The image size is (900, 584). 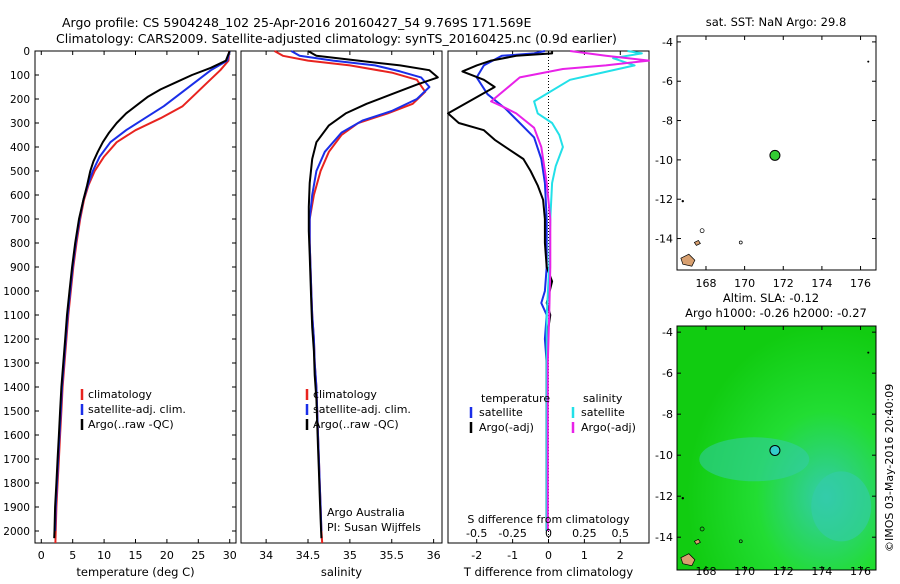 What do you see at coordinates (548, 572) in the screenshot?
I see `x-axis-label: T difference from climatology` at bounding box center [548, 572].